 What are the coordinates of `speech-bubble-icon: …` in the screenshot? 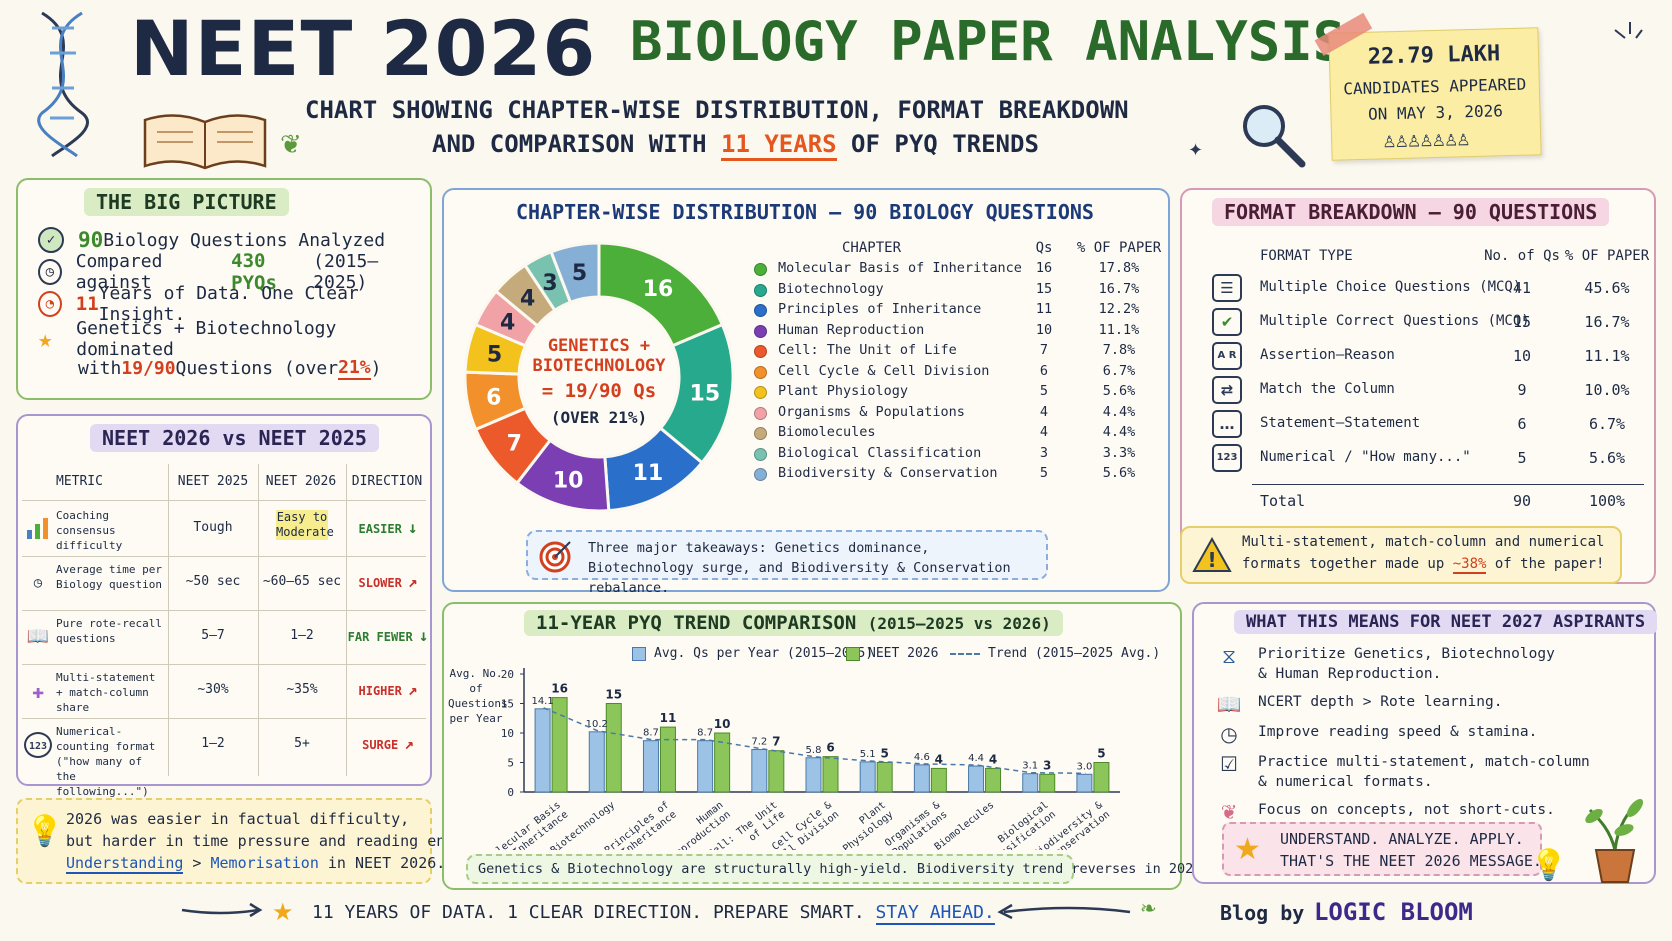 It's located at (1227, 424).